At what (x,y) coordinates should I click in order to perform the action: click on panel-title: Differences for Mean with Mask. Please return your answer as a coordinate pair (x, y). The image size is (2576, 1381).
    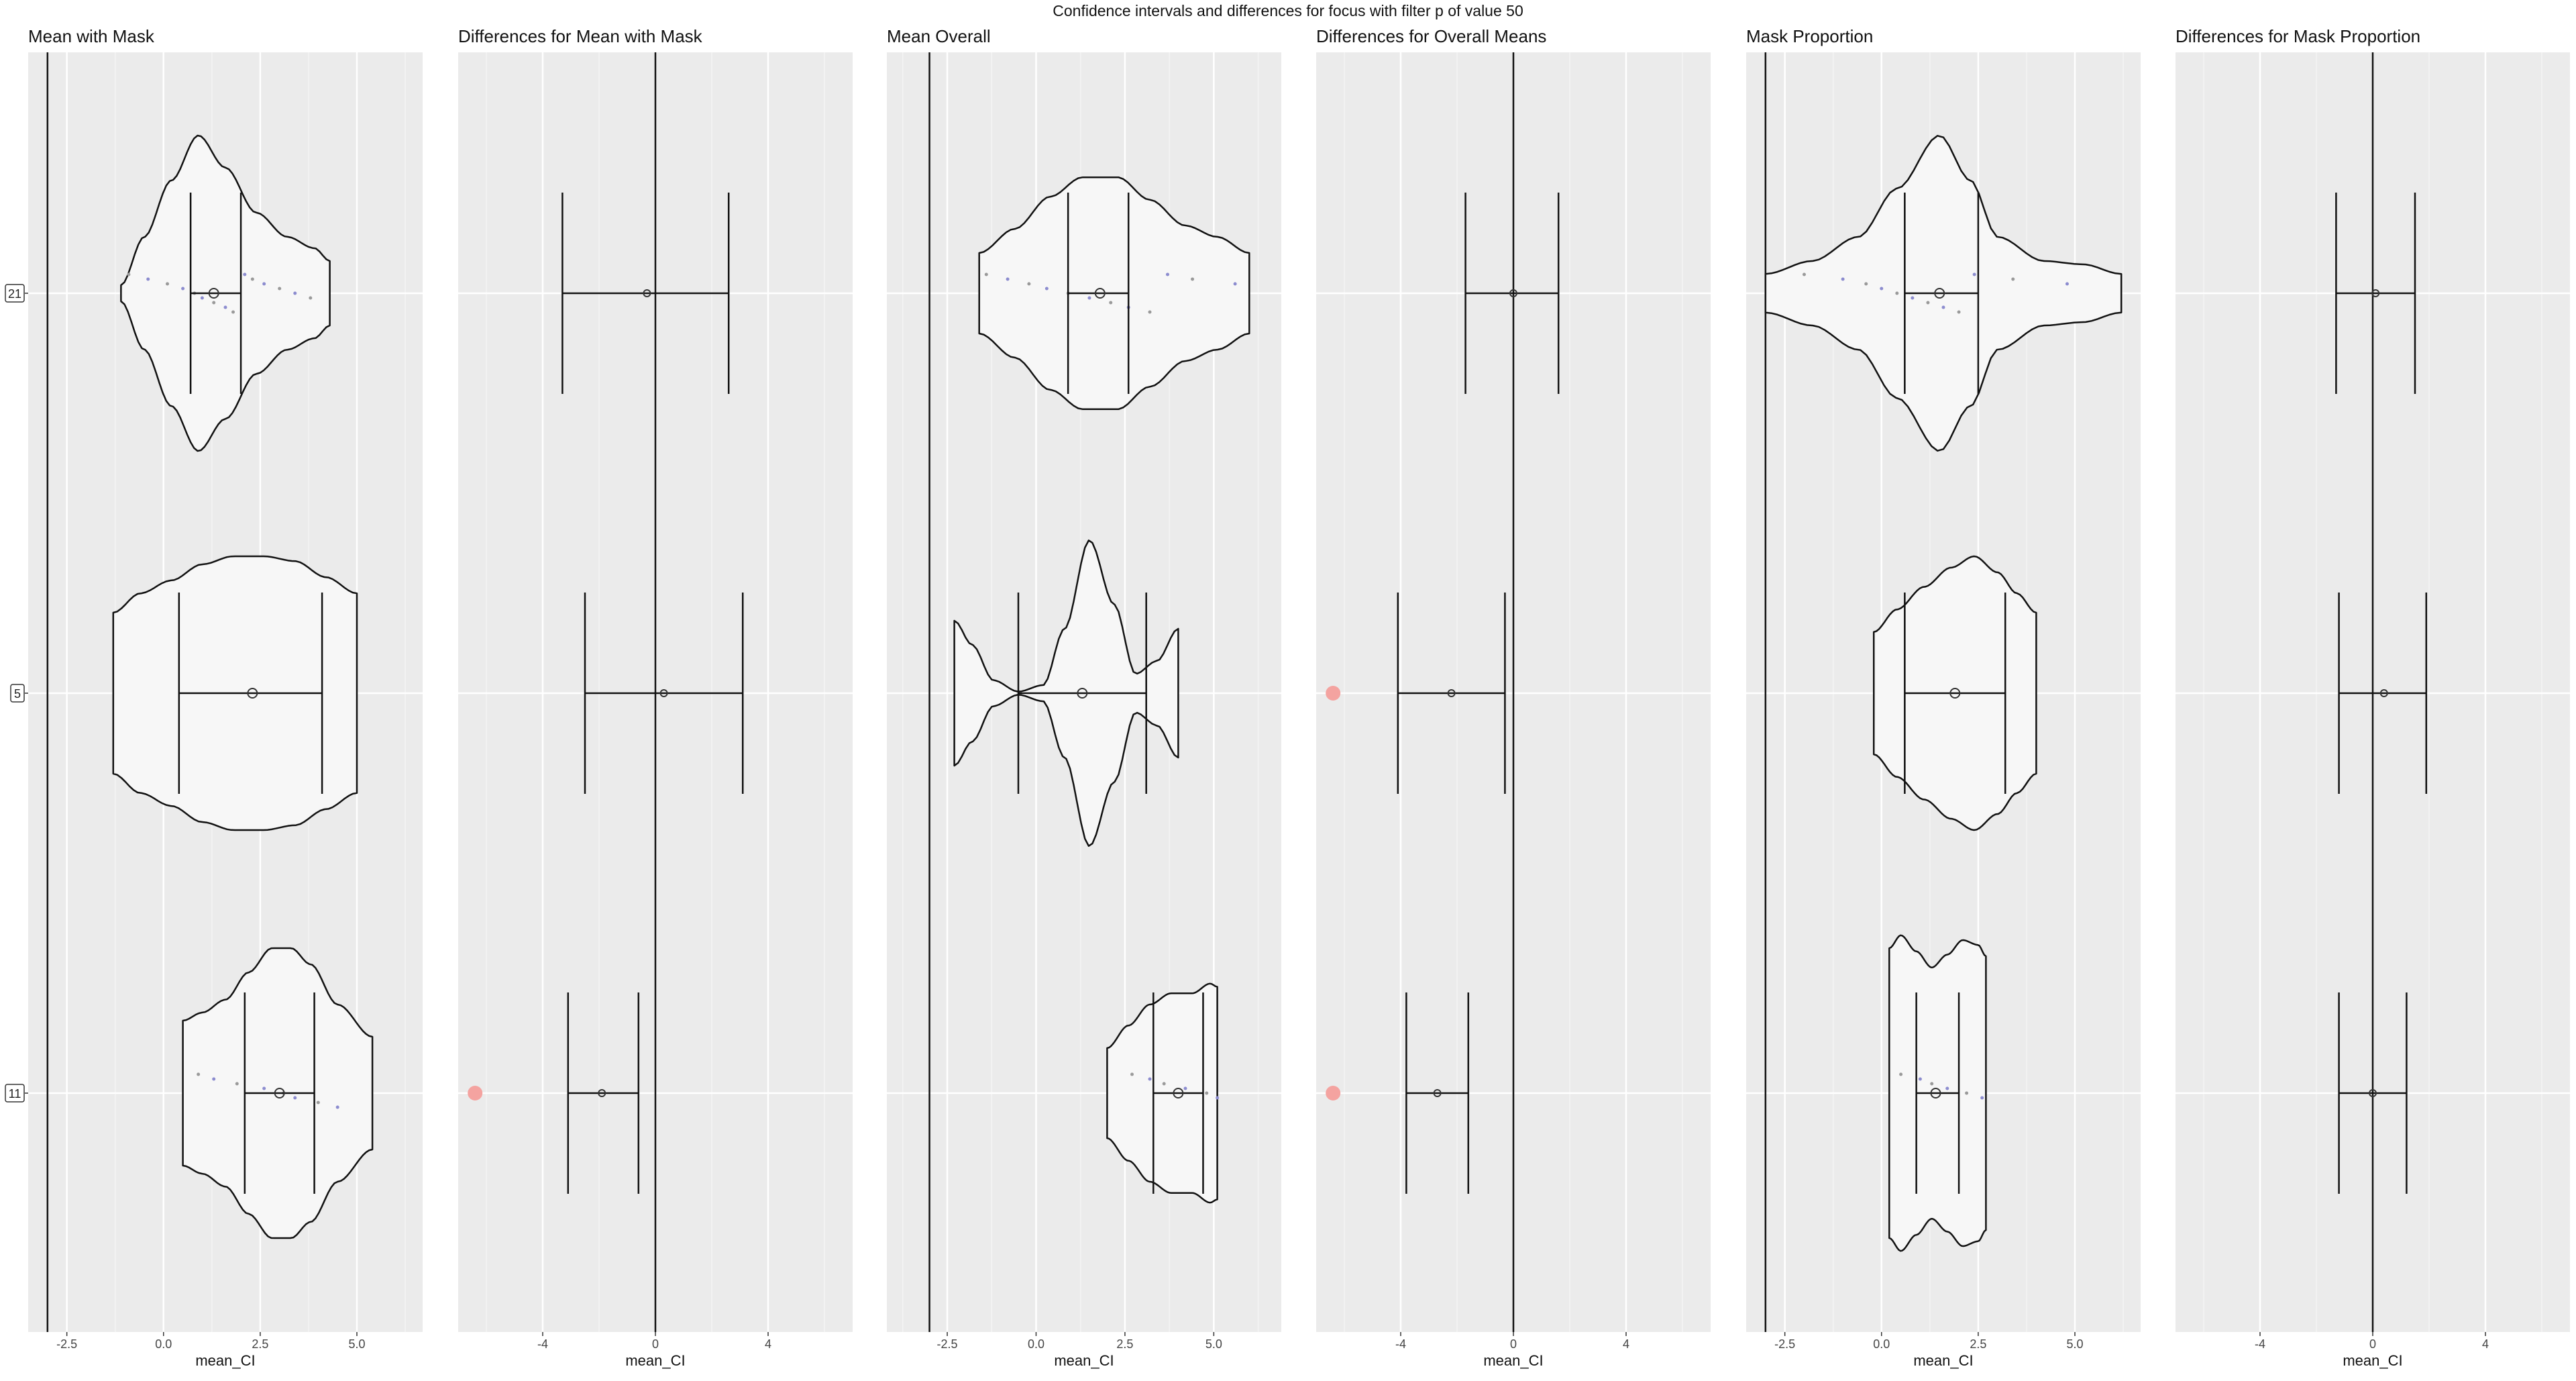
    Looking at the image, I should click on (580, 36).